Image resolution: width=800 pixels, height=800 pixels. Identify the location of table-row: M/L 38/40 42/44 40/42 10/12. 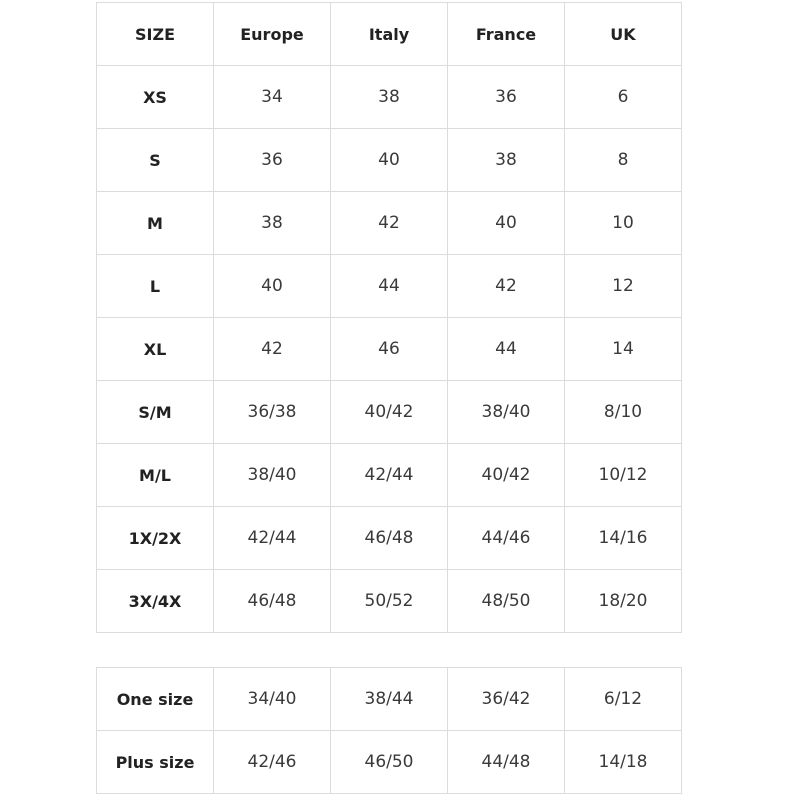
(389, 475).